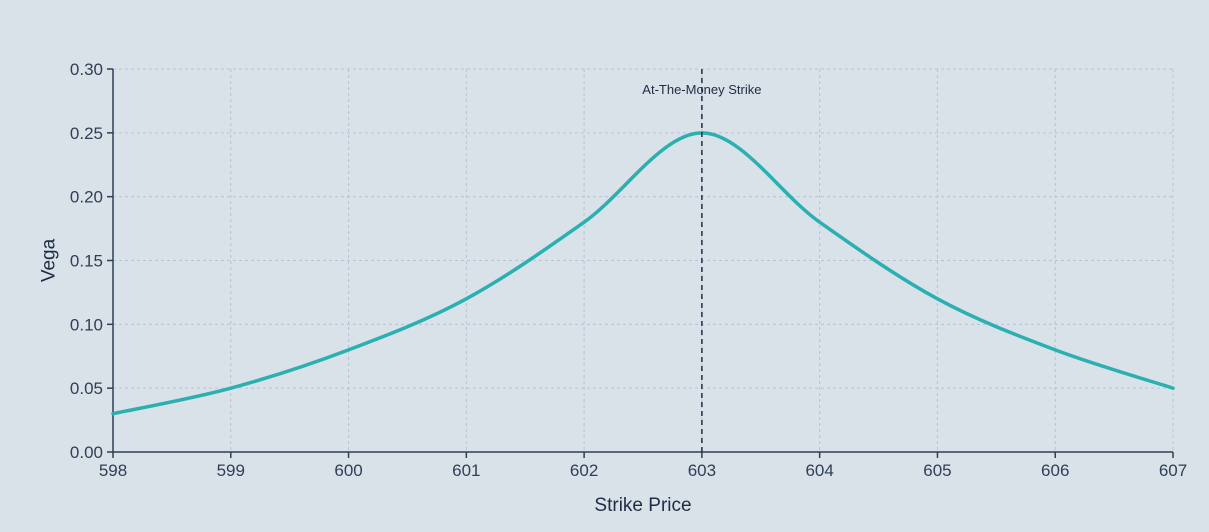  What do you see at coordinates (348, 470) in the screenshot?
I see `x-tick-label: 600` at bounding box center [348, 470].